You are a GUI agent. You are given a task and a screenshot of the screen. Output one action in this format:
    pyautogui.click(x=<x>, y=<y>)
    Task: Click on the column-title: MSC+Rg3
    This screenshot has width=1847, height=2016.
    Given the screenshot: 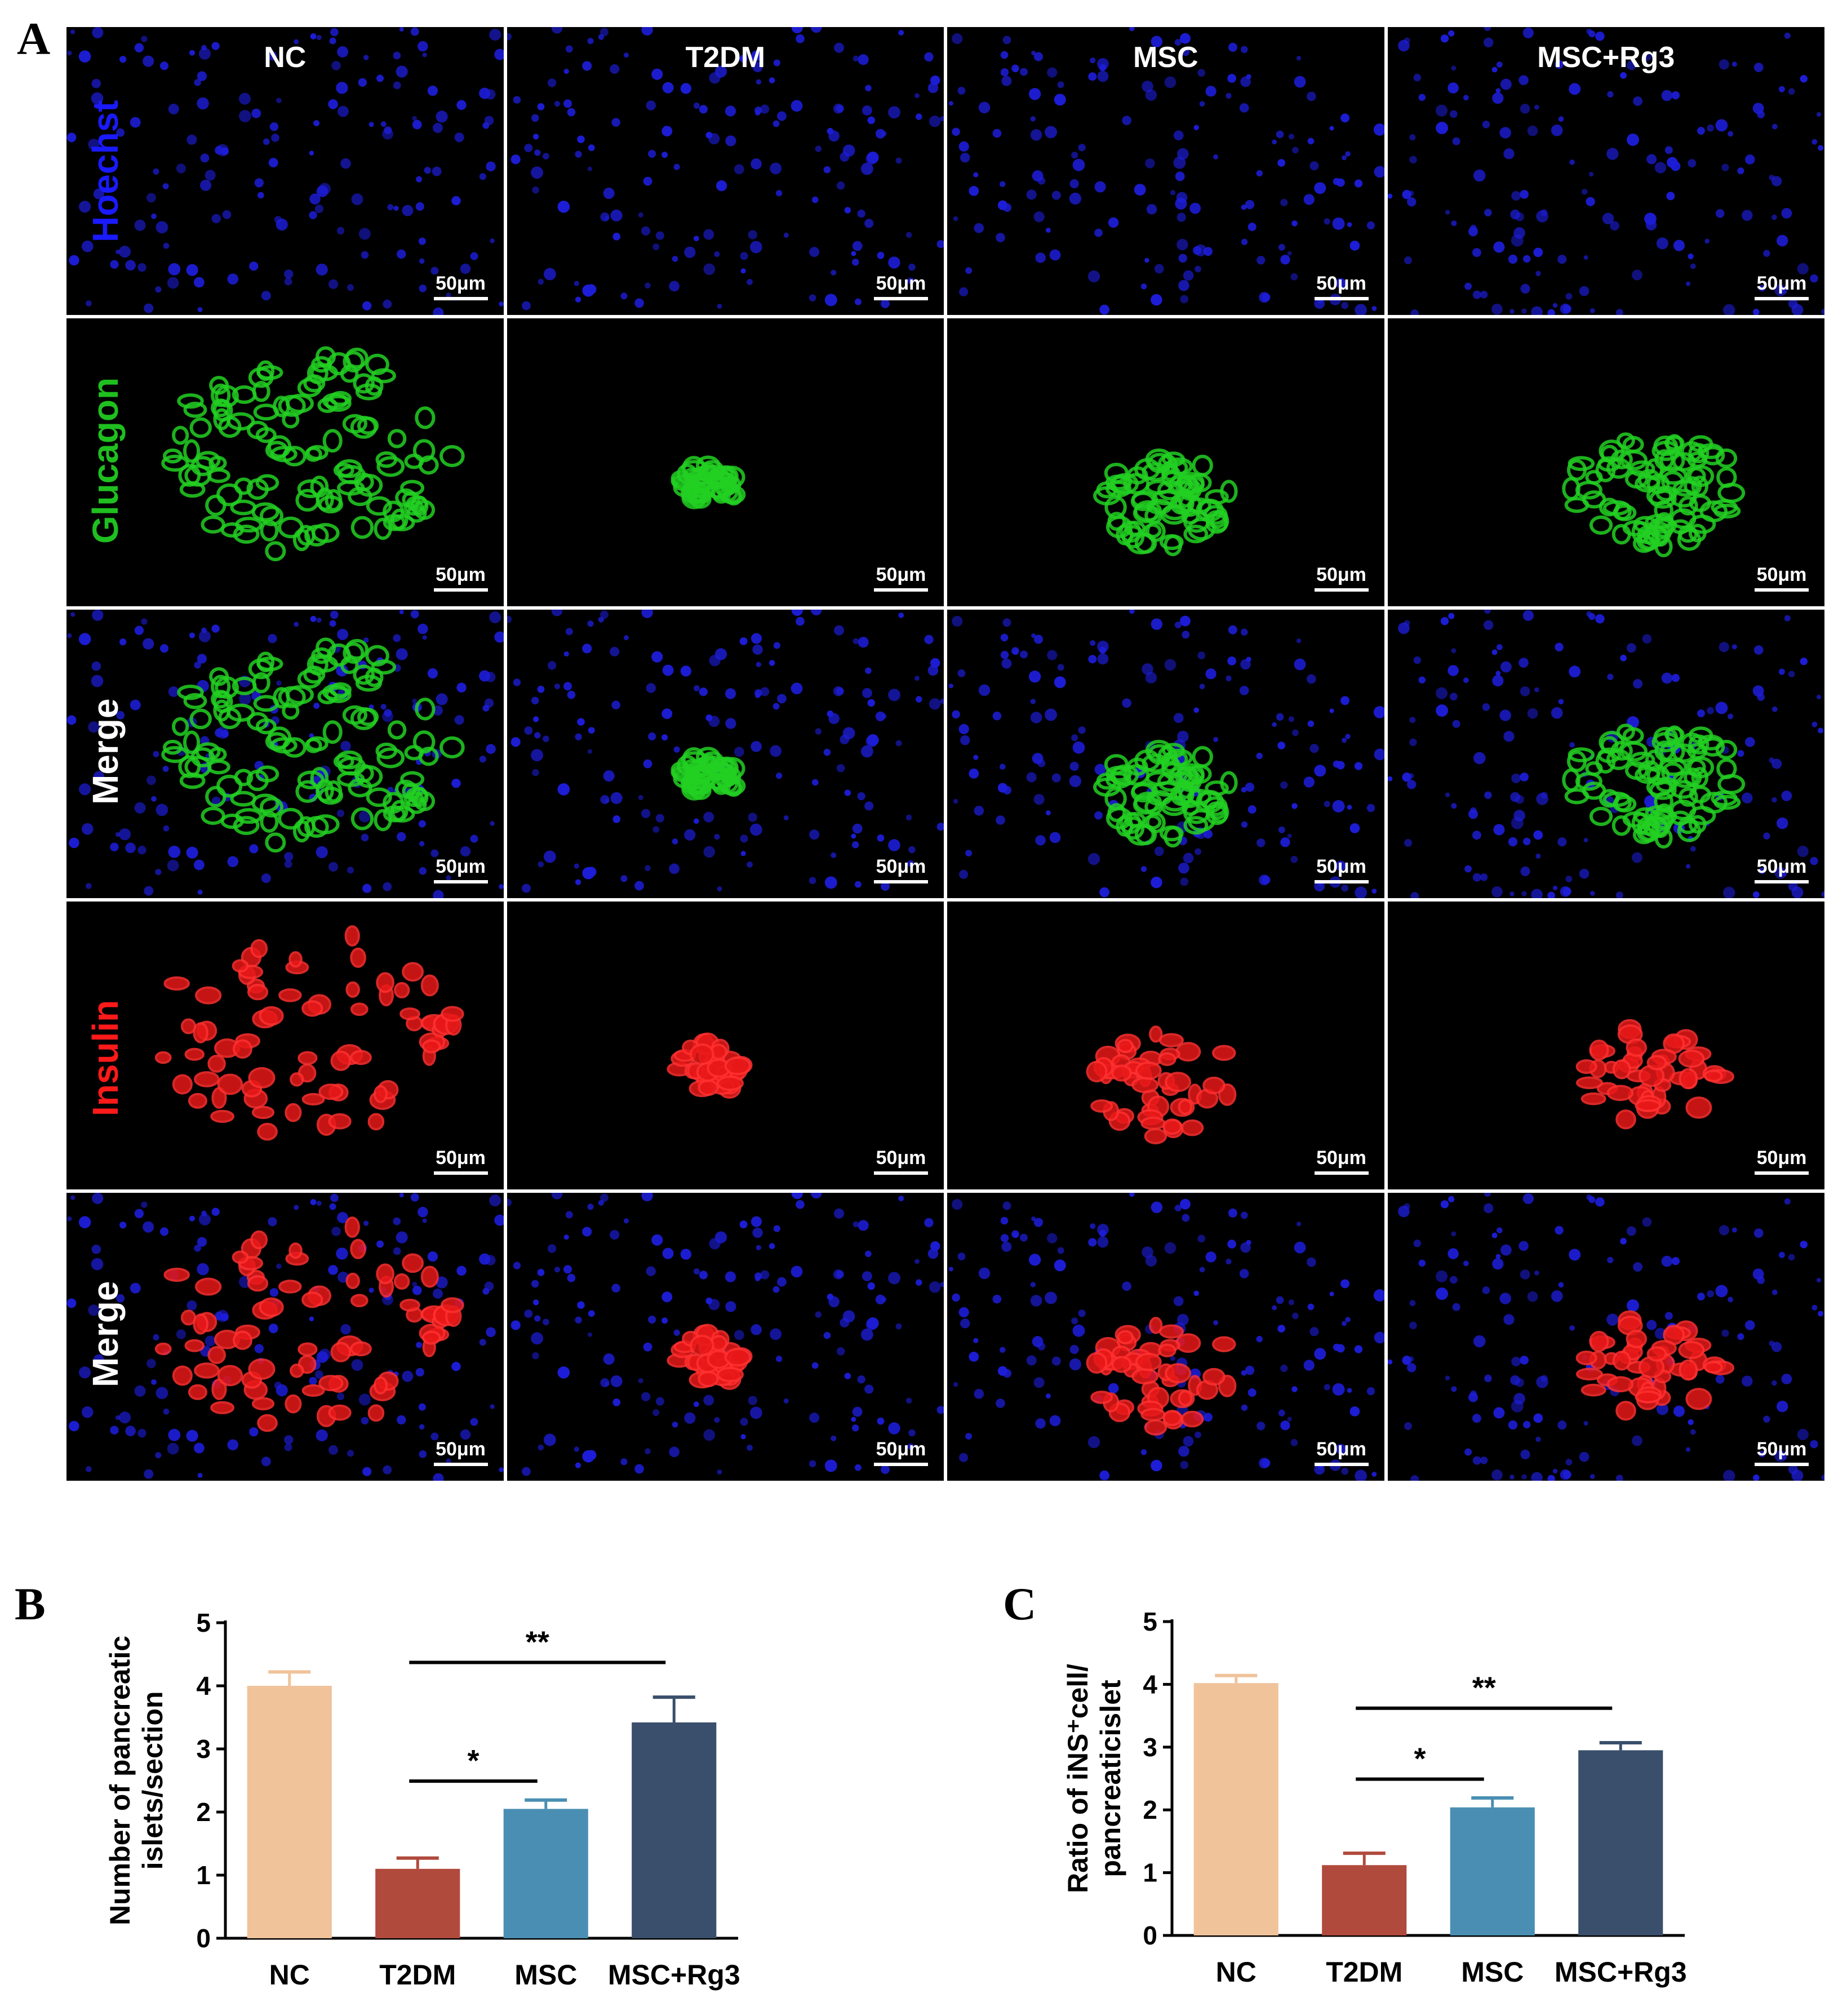 What is the action you would take?
    pyautogui.click(x=1606, y=57)
    